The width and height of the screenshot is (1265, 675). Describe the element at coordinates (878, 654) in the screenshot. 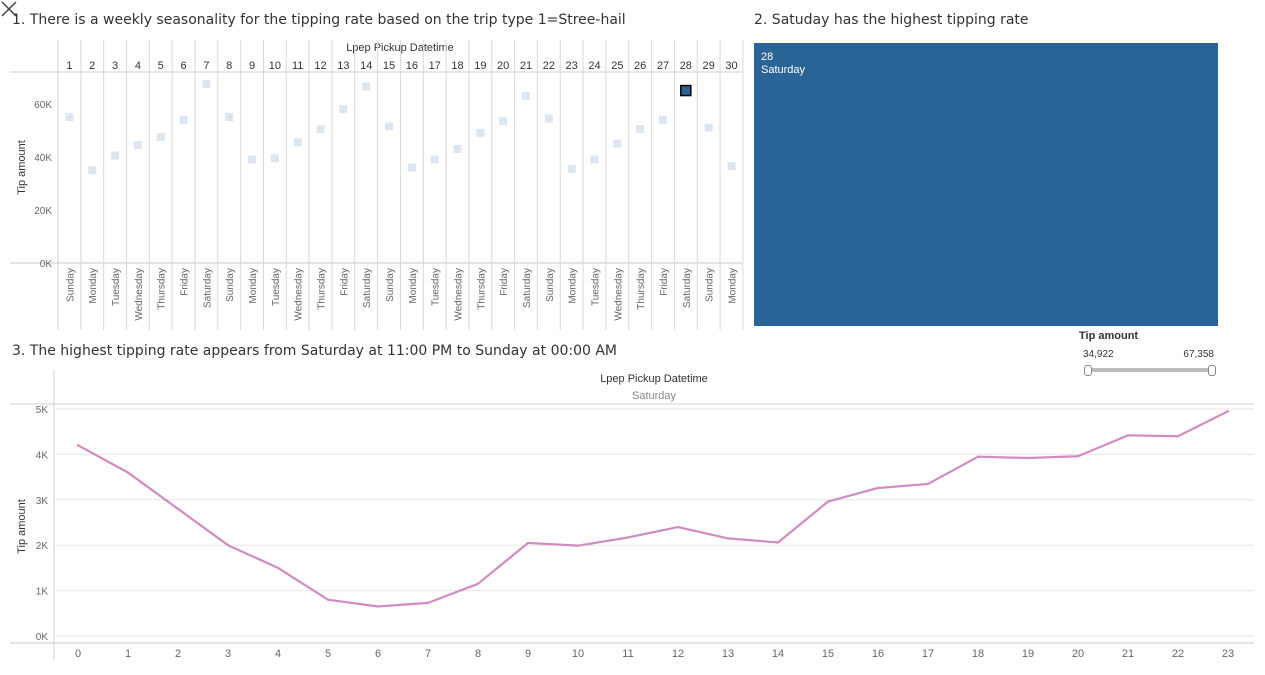

I see `x-tick-label: 16` at that location.